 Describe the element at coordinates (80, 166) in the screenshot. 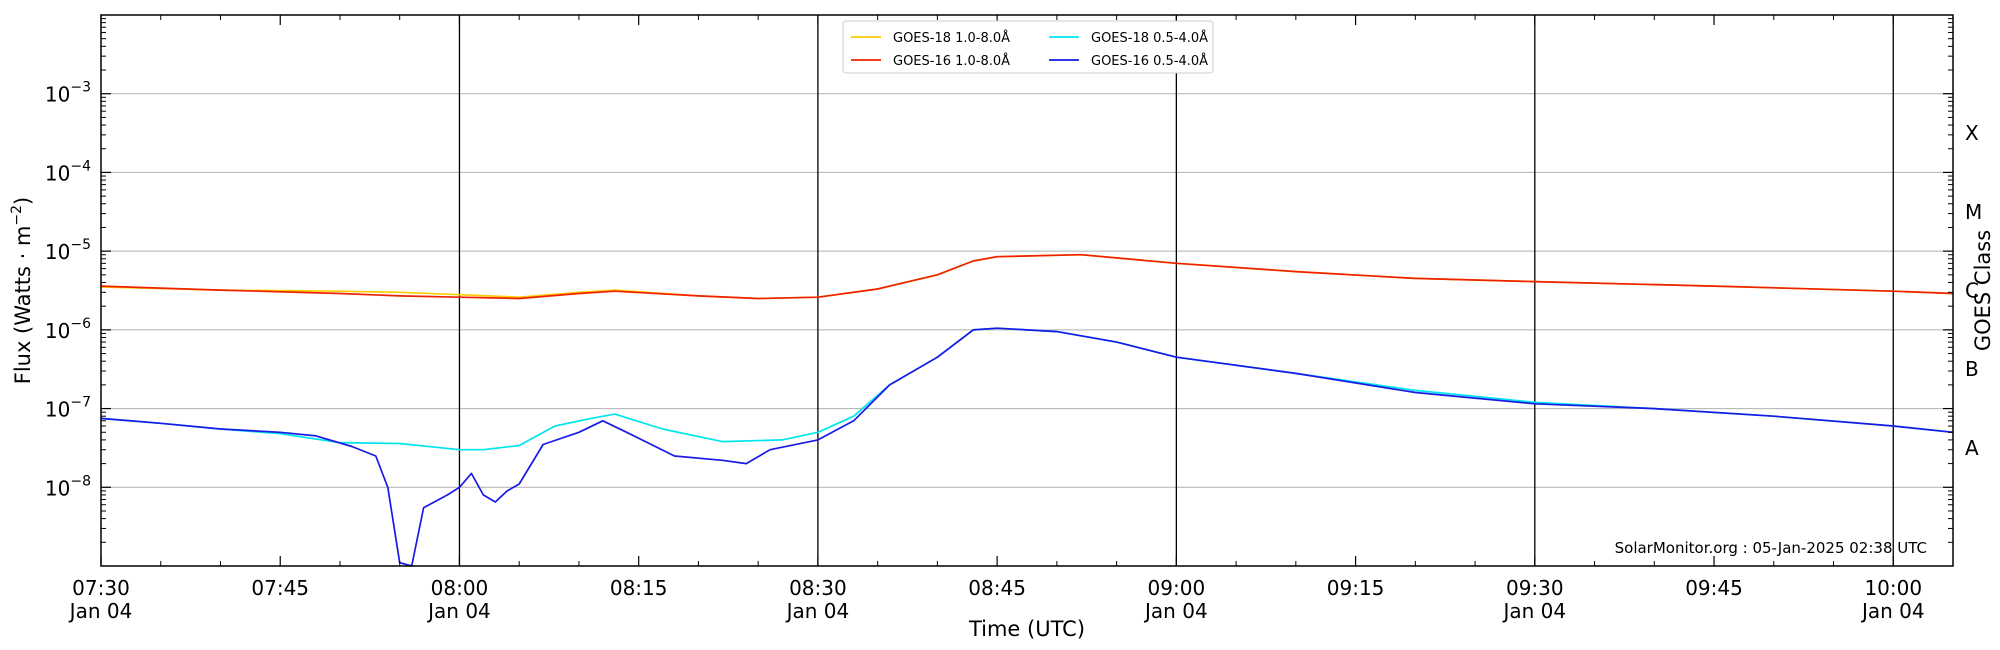

I see `y-tick-exponent: −4` at that location.